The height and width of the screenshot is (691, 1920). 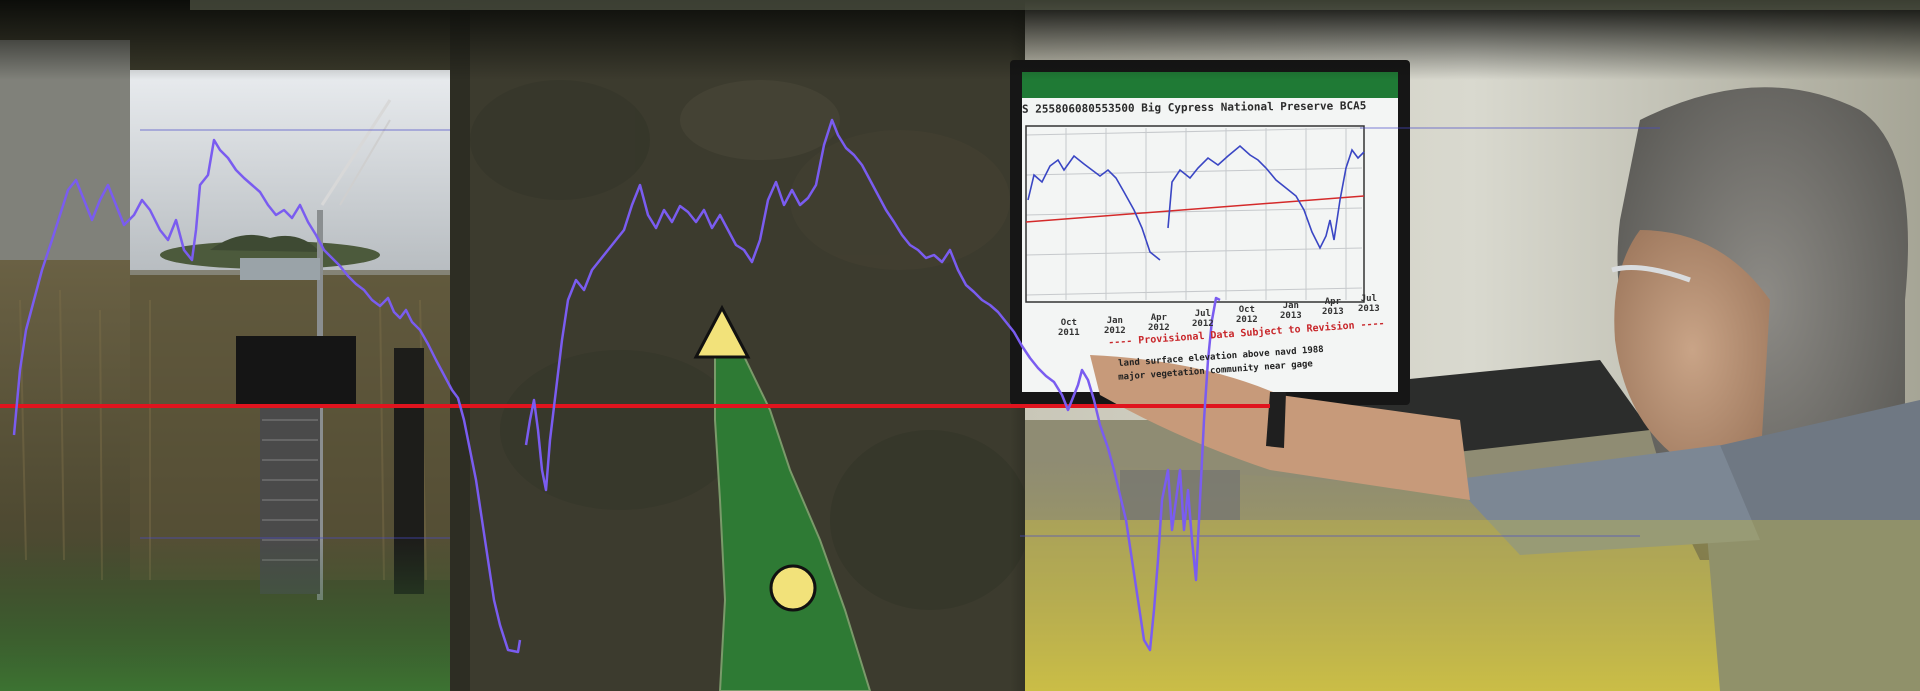 I want to click on monitor-tick: Jul 2013, so click(x=1369, y=304).